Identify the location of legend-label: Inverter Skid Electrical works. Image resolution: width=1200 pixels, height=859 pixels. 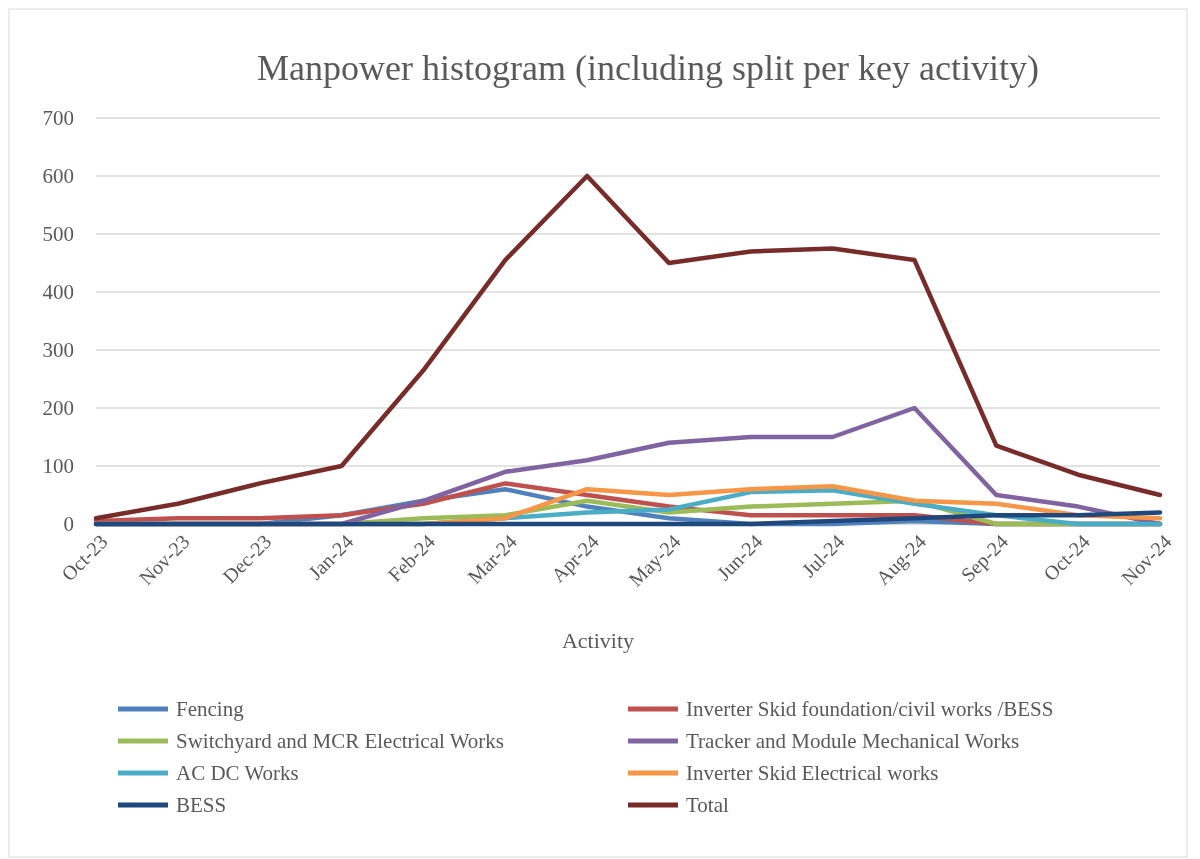
(812, 773).